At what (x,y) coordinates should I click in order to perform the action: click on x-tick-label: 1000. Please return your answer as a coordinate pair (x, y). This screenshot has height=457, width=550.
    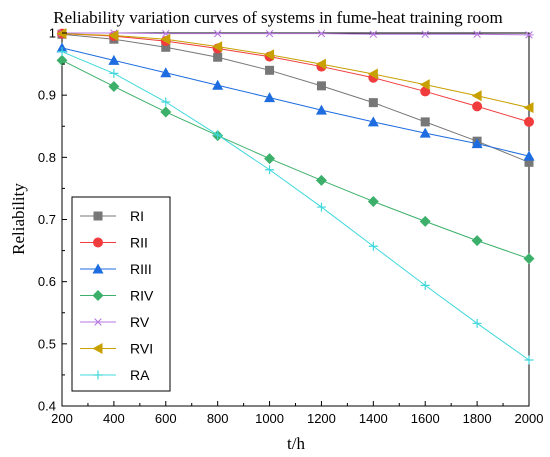
    Looking at the image, I should click on (269, 418).